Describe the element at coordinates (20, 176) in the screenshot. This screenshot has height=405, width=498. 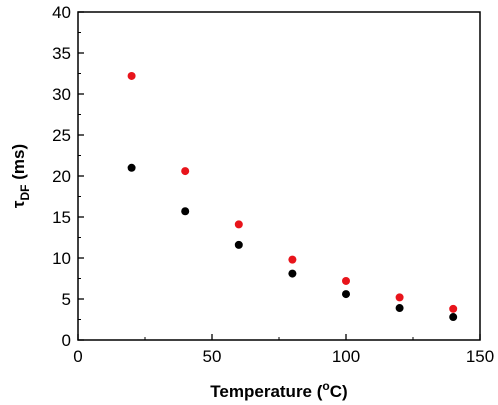
I see `y-axis-title: τDF (ms)` at that location.